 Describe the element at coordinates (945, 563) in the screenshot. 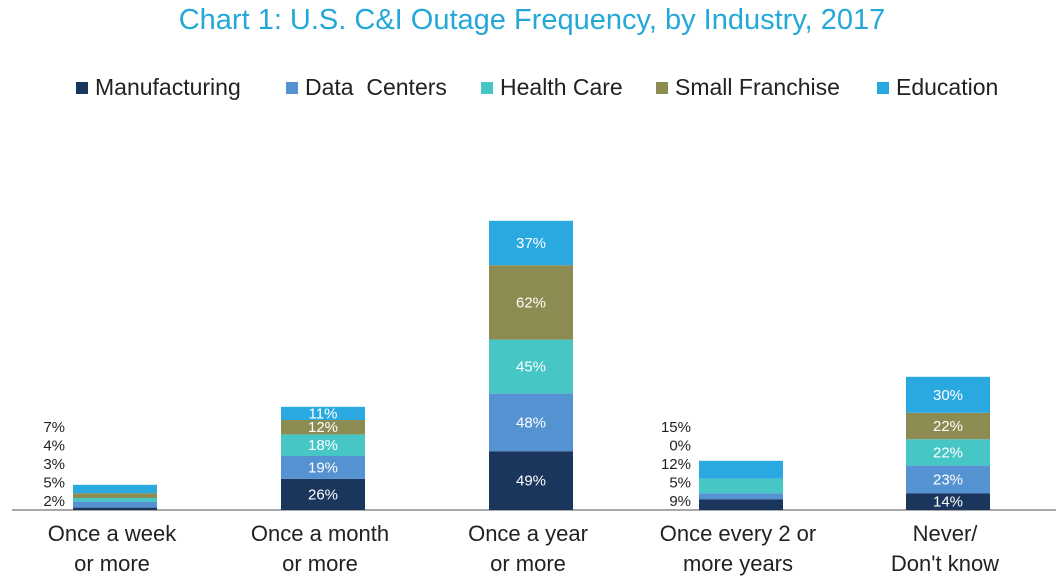

I see `category-label: Don't know` at that location.